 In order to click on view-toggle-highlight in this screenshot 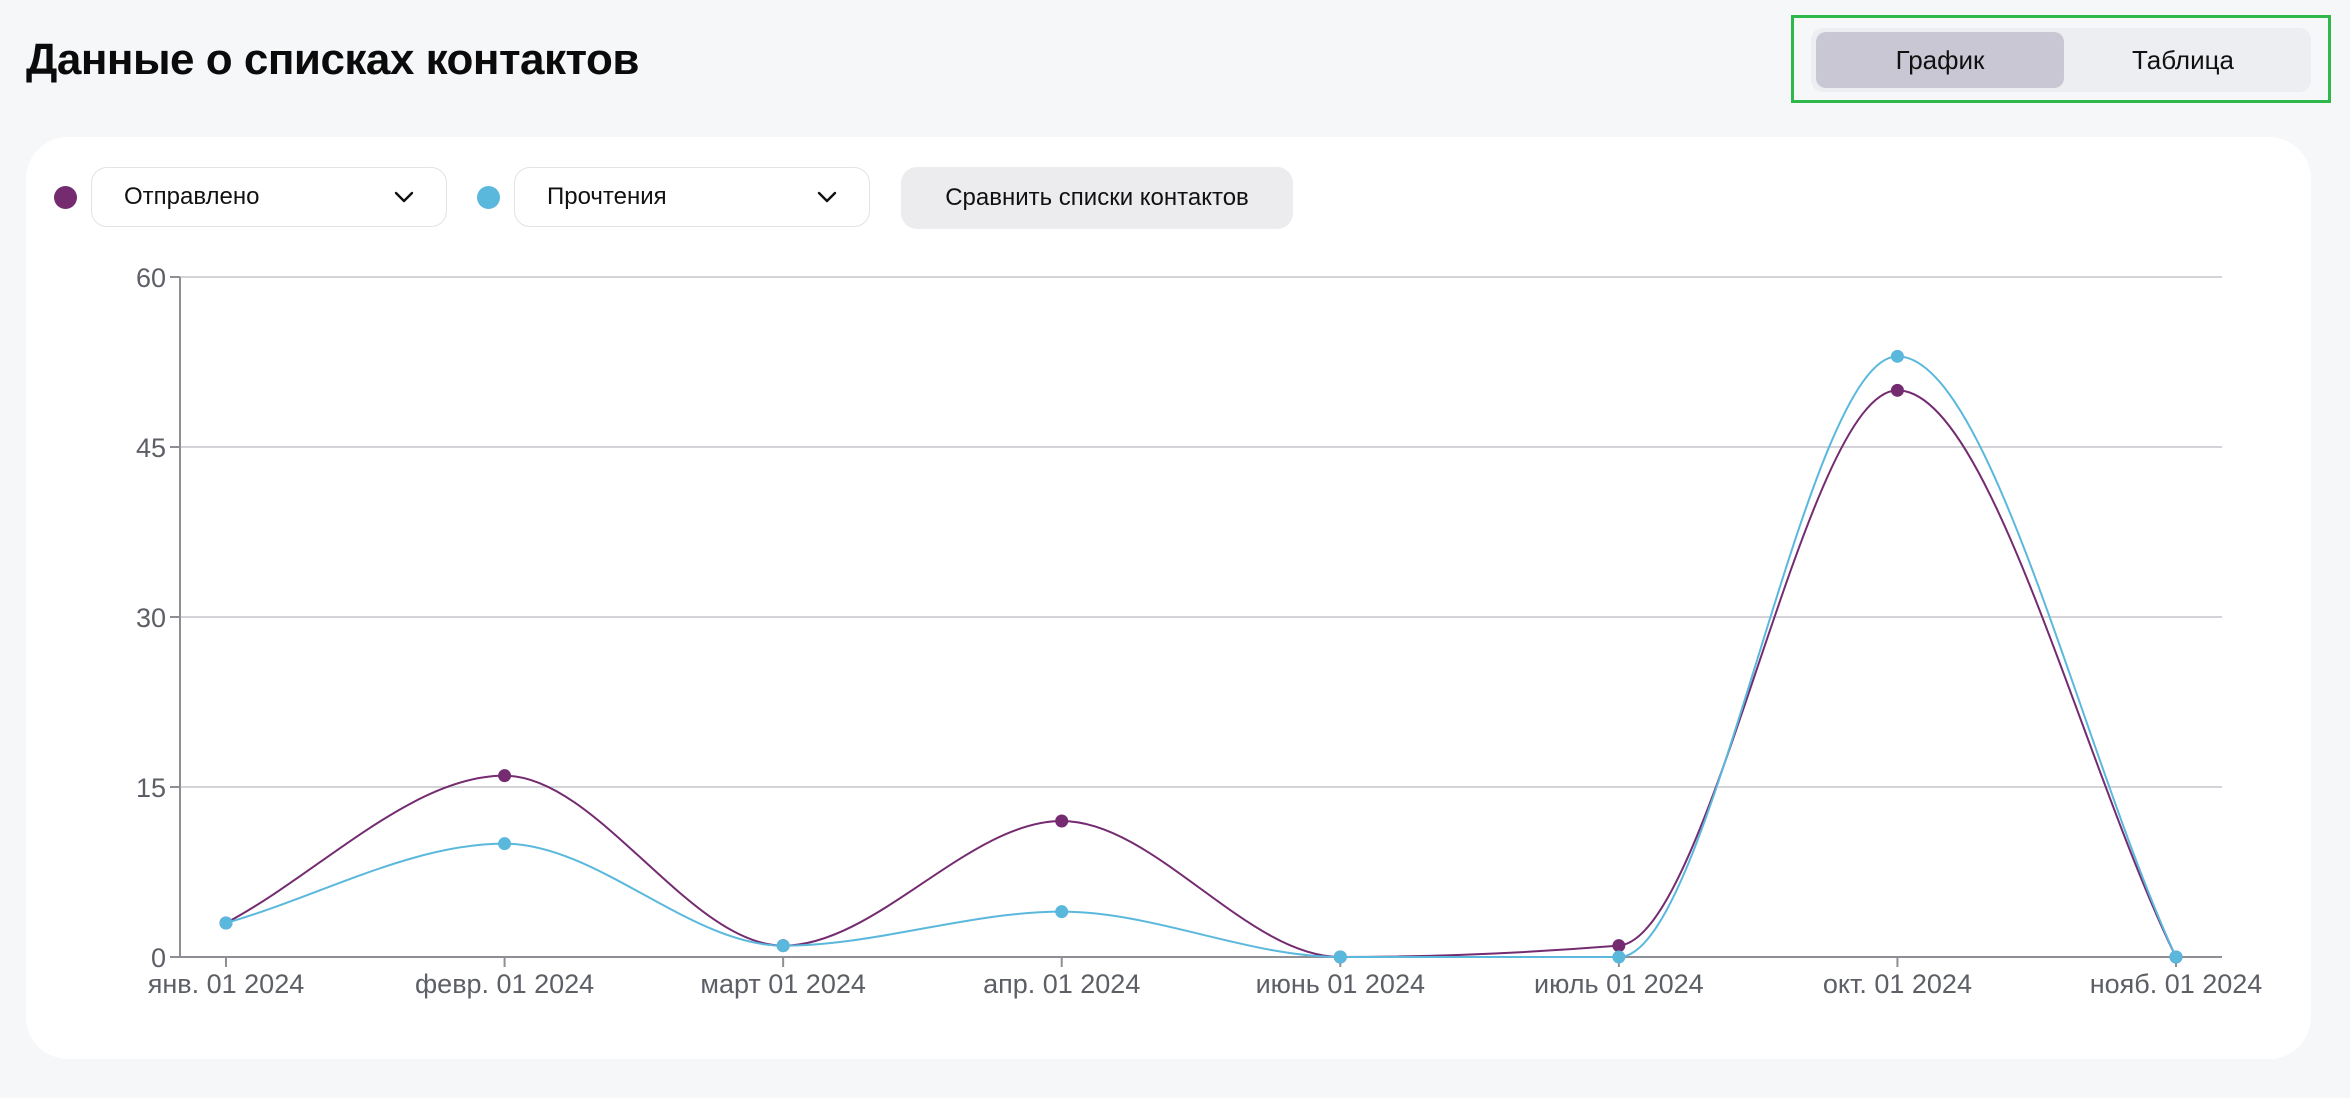, I will do `click(2061, 59)`.